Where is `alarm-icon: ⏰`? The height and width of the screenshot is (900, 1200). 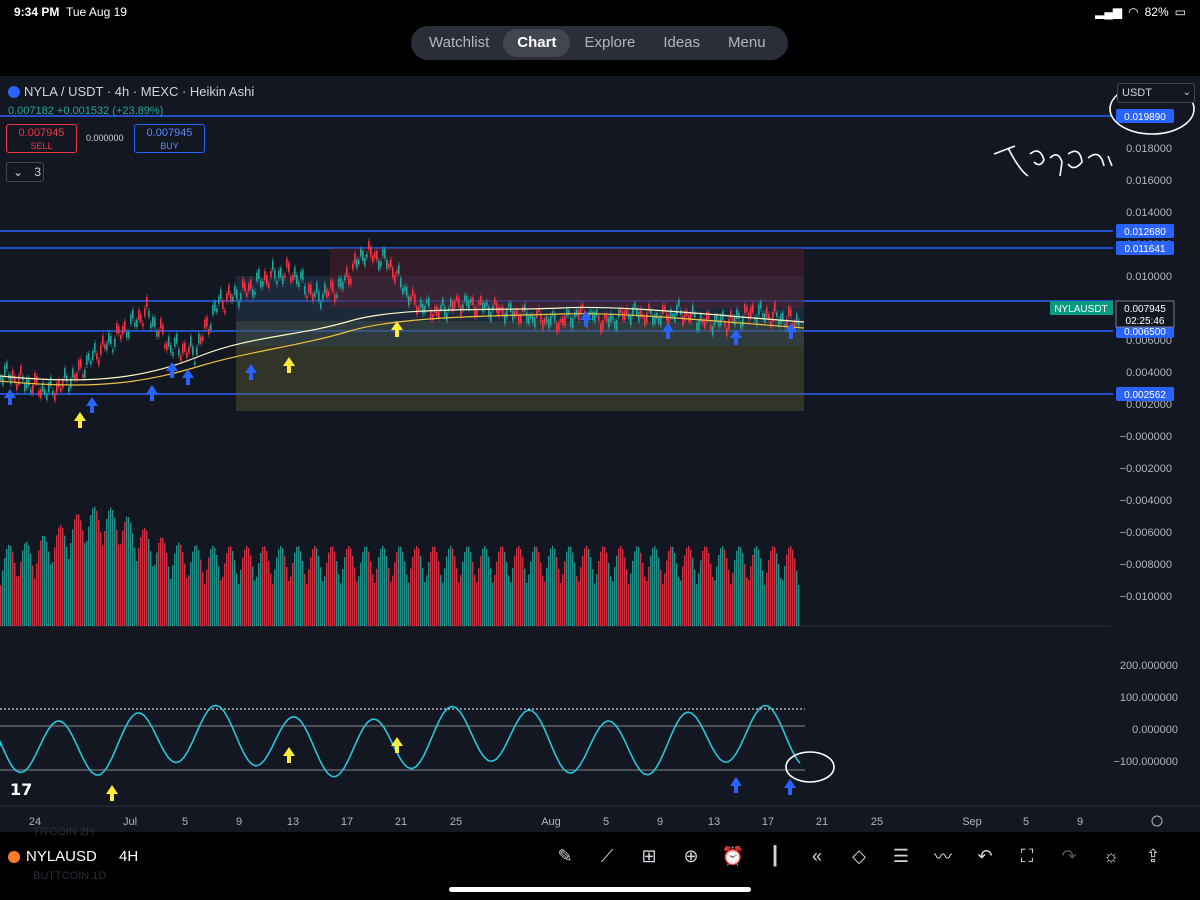 alarm-icon: ⏰ is located at coordinates (733, 855).